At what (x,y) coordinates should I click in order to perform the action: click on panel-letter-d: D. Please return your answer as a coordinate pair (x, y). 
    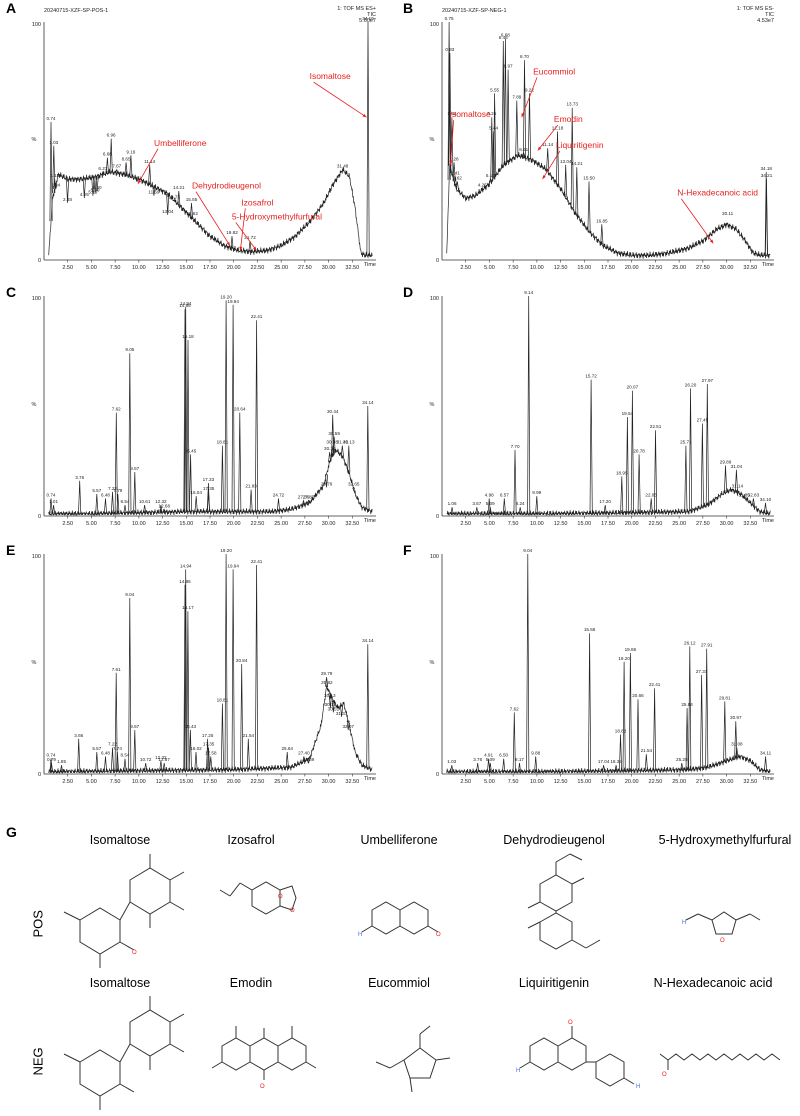
    Looking at the image, I should click on (408, 292).